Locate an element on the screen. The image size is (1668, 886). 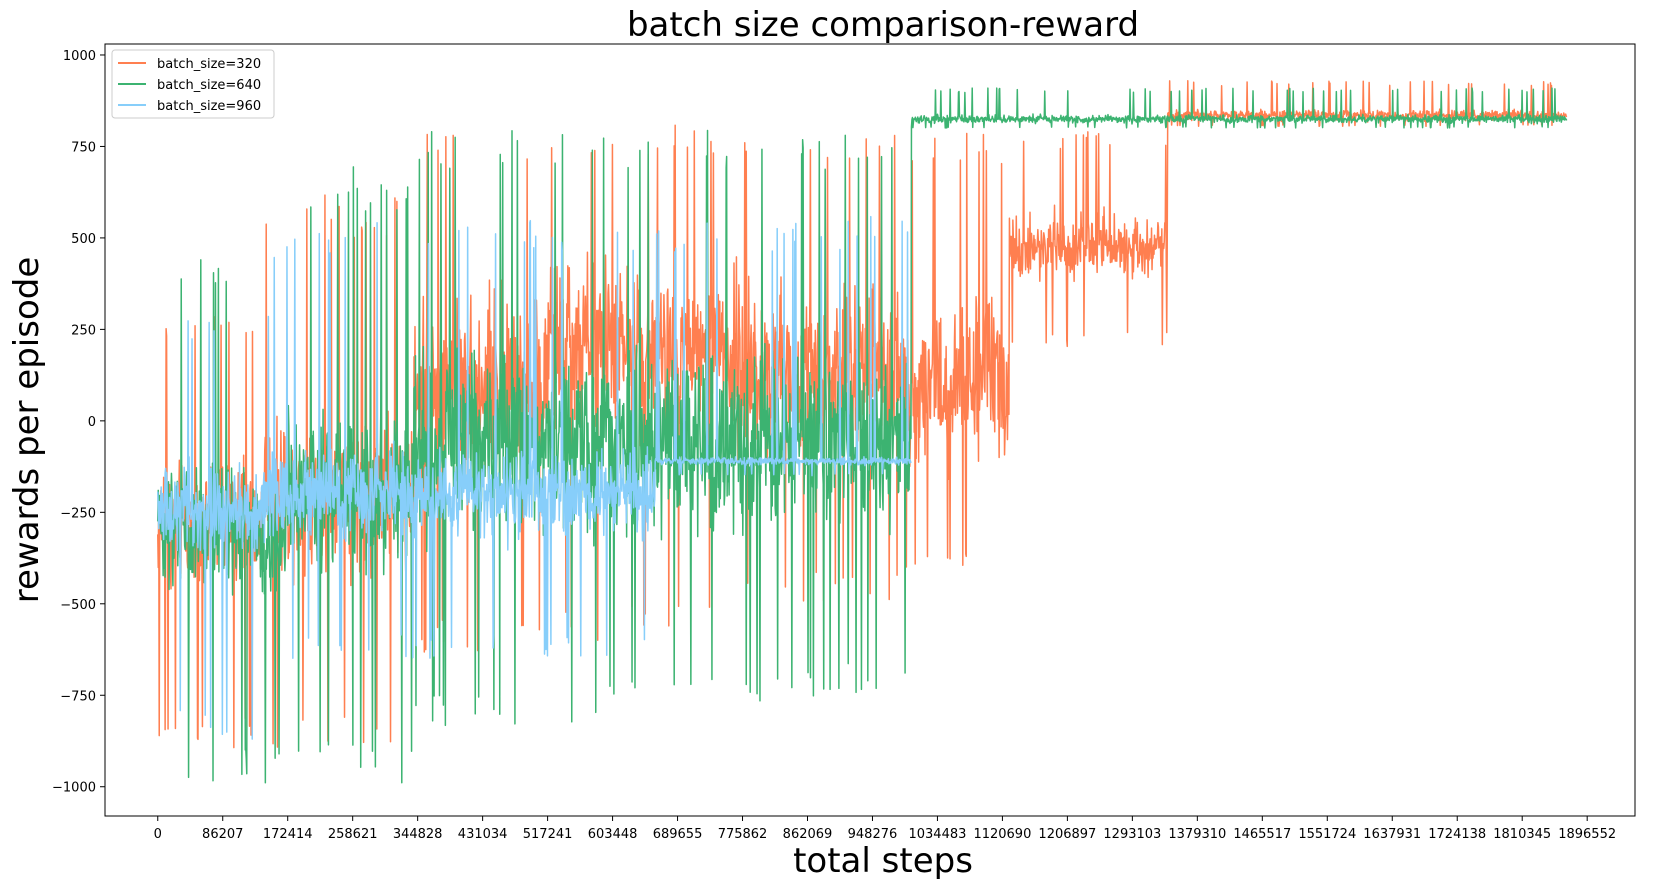
y-tick-label: 0 is located at coordinates (92, 422).